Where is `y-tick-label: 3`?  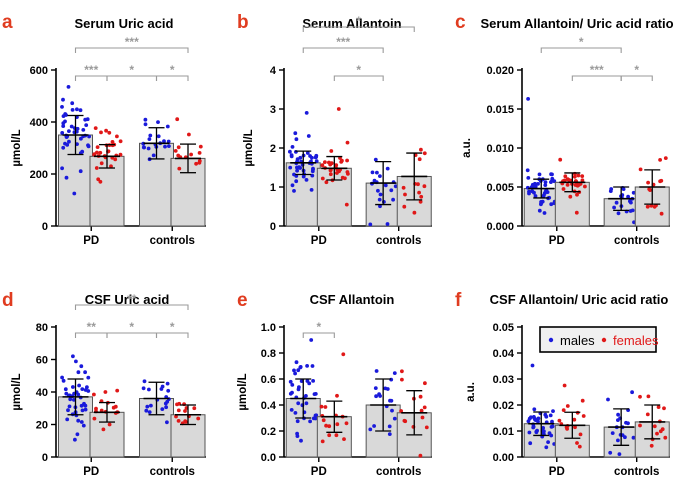
y-tick-label: 3 is located at coordinates (273, 110).